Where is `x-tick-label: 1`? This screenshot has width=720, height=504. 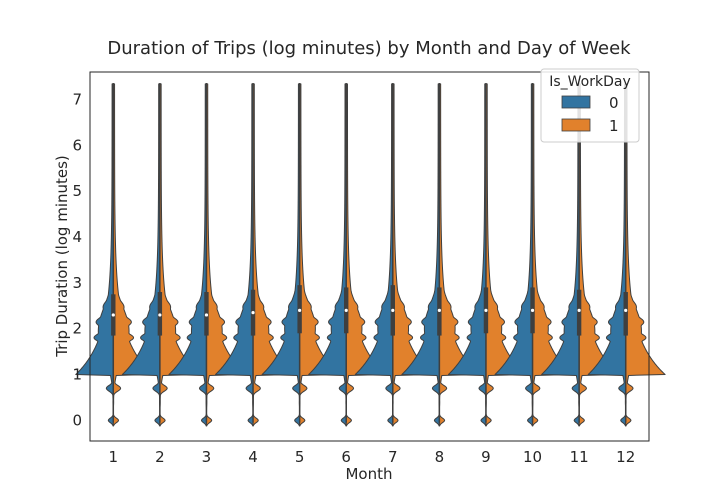
x-tick-label: 1 is located at coordinates (114, 457).